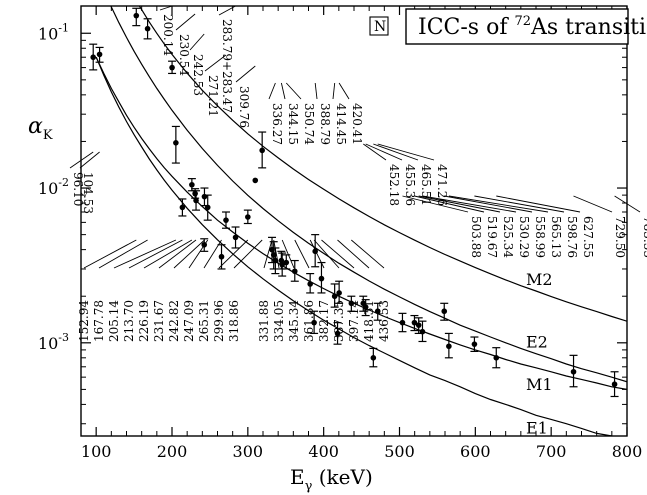 This screenshot has width=647, height=495. Describe the element at coordinates (174, 321) in the screenshot. I see `energy-label-lower: 242.82` at that location.